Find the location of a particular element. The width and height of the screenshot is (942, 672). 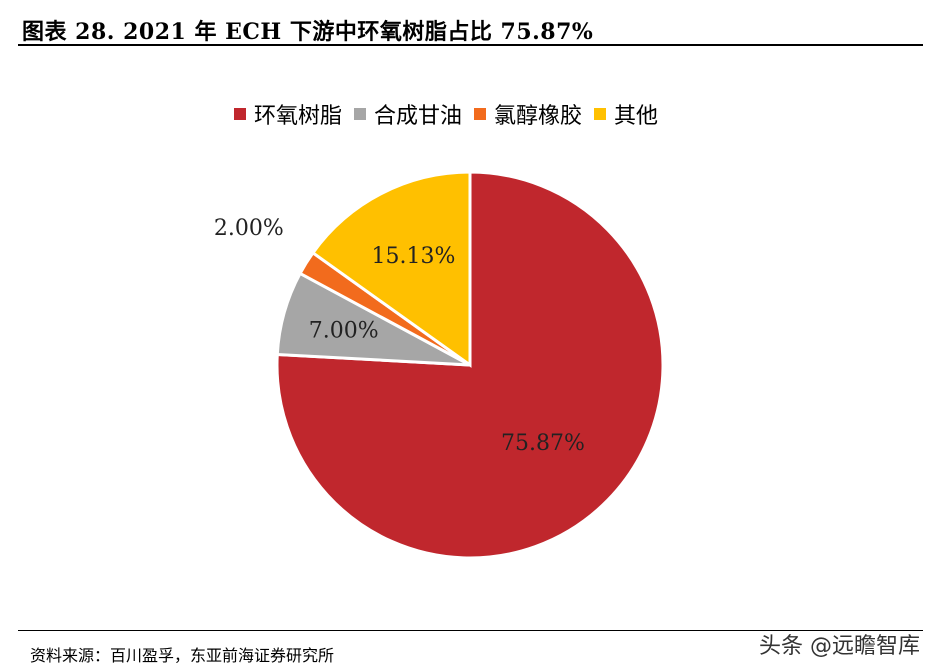

legend-label-other: 其他 is located at coordinates (636, 116).